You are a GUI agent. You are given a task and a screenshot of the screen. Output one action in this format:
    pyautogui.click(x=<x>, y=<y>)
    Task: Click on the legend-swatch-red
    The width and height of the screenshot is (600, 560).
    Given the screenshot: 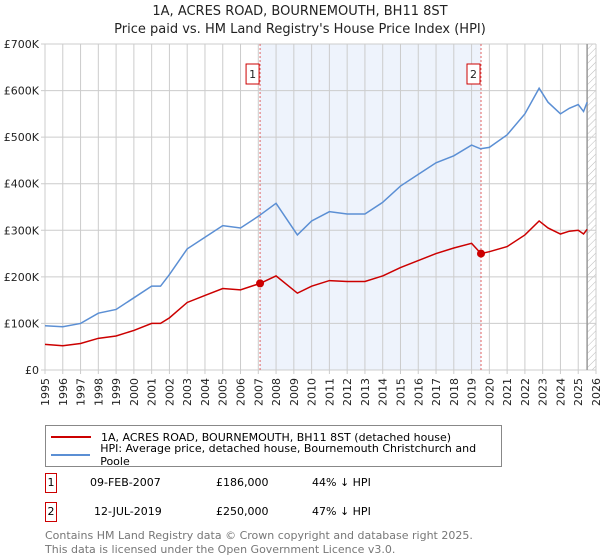 What is the action you would take?
    pyautogui.click(x=71, y=437)
    